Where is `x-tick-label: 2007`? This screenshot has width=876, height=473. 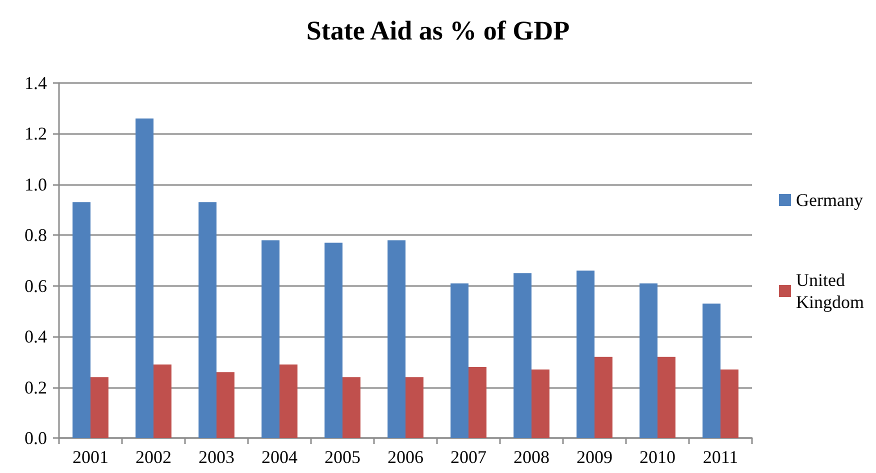
x-tick-label: 2007 is located at coordinates (468, 457).